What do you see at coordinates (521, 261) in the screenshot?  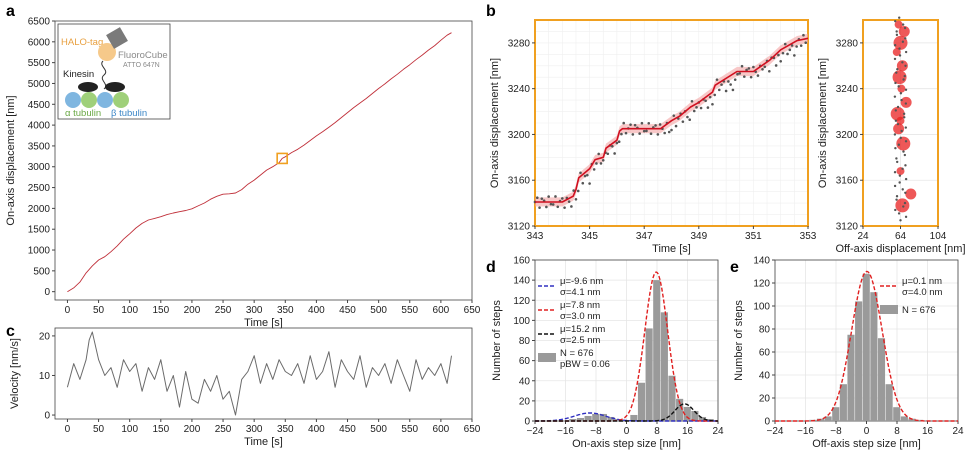 I see `y-tick-label: 160` at bounding box center [521, 261].